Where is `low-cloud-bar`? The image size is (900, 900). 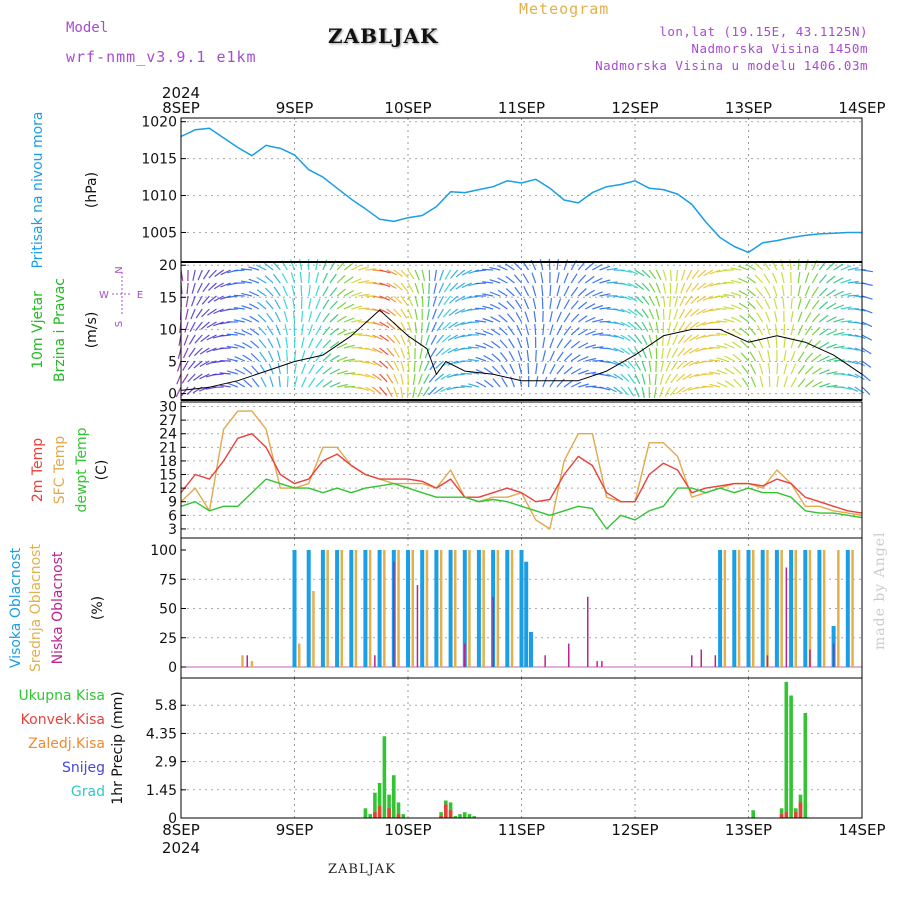 low-cloud-bar is located at coordinates (597, 664).